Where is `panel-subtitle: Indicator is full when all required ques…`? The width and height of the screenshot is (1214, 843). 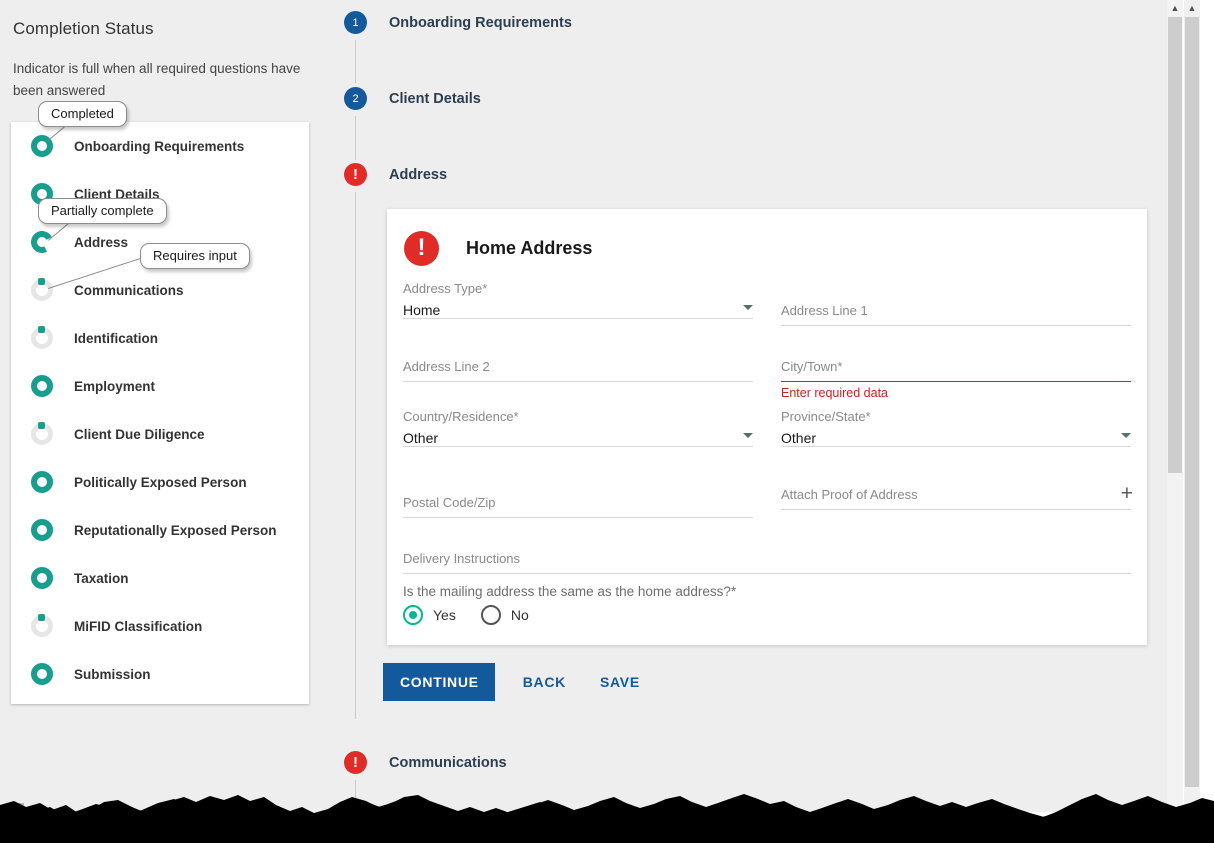 panel-subtitle: Indicator is full when all required ques… is located at coordinates (157, 79).